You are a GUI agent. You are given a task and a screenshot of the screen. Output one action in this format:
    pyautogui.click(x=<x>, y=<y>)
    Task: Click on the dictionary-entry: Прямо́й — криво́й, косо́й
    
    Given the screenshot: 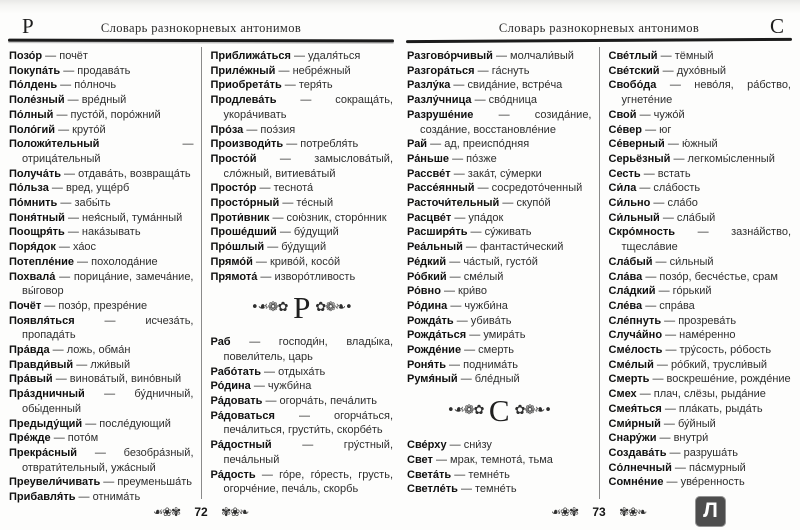 What is the action you would take?
    pyautogui.click(x=275, y=261)
    